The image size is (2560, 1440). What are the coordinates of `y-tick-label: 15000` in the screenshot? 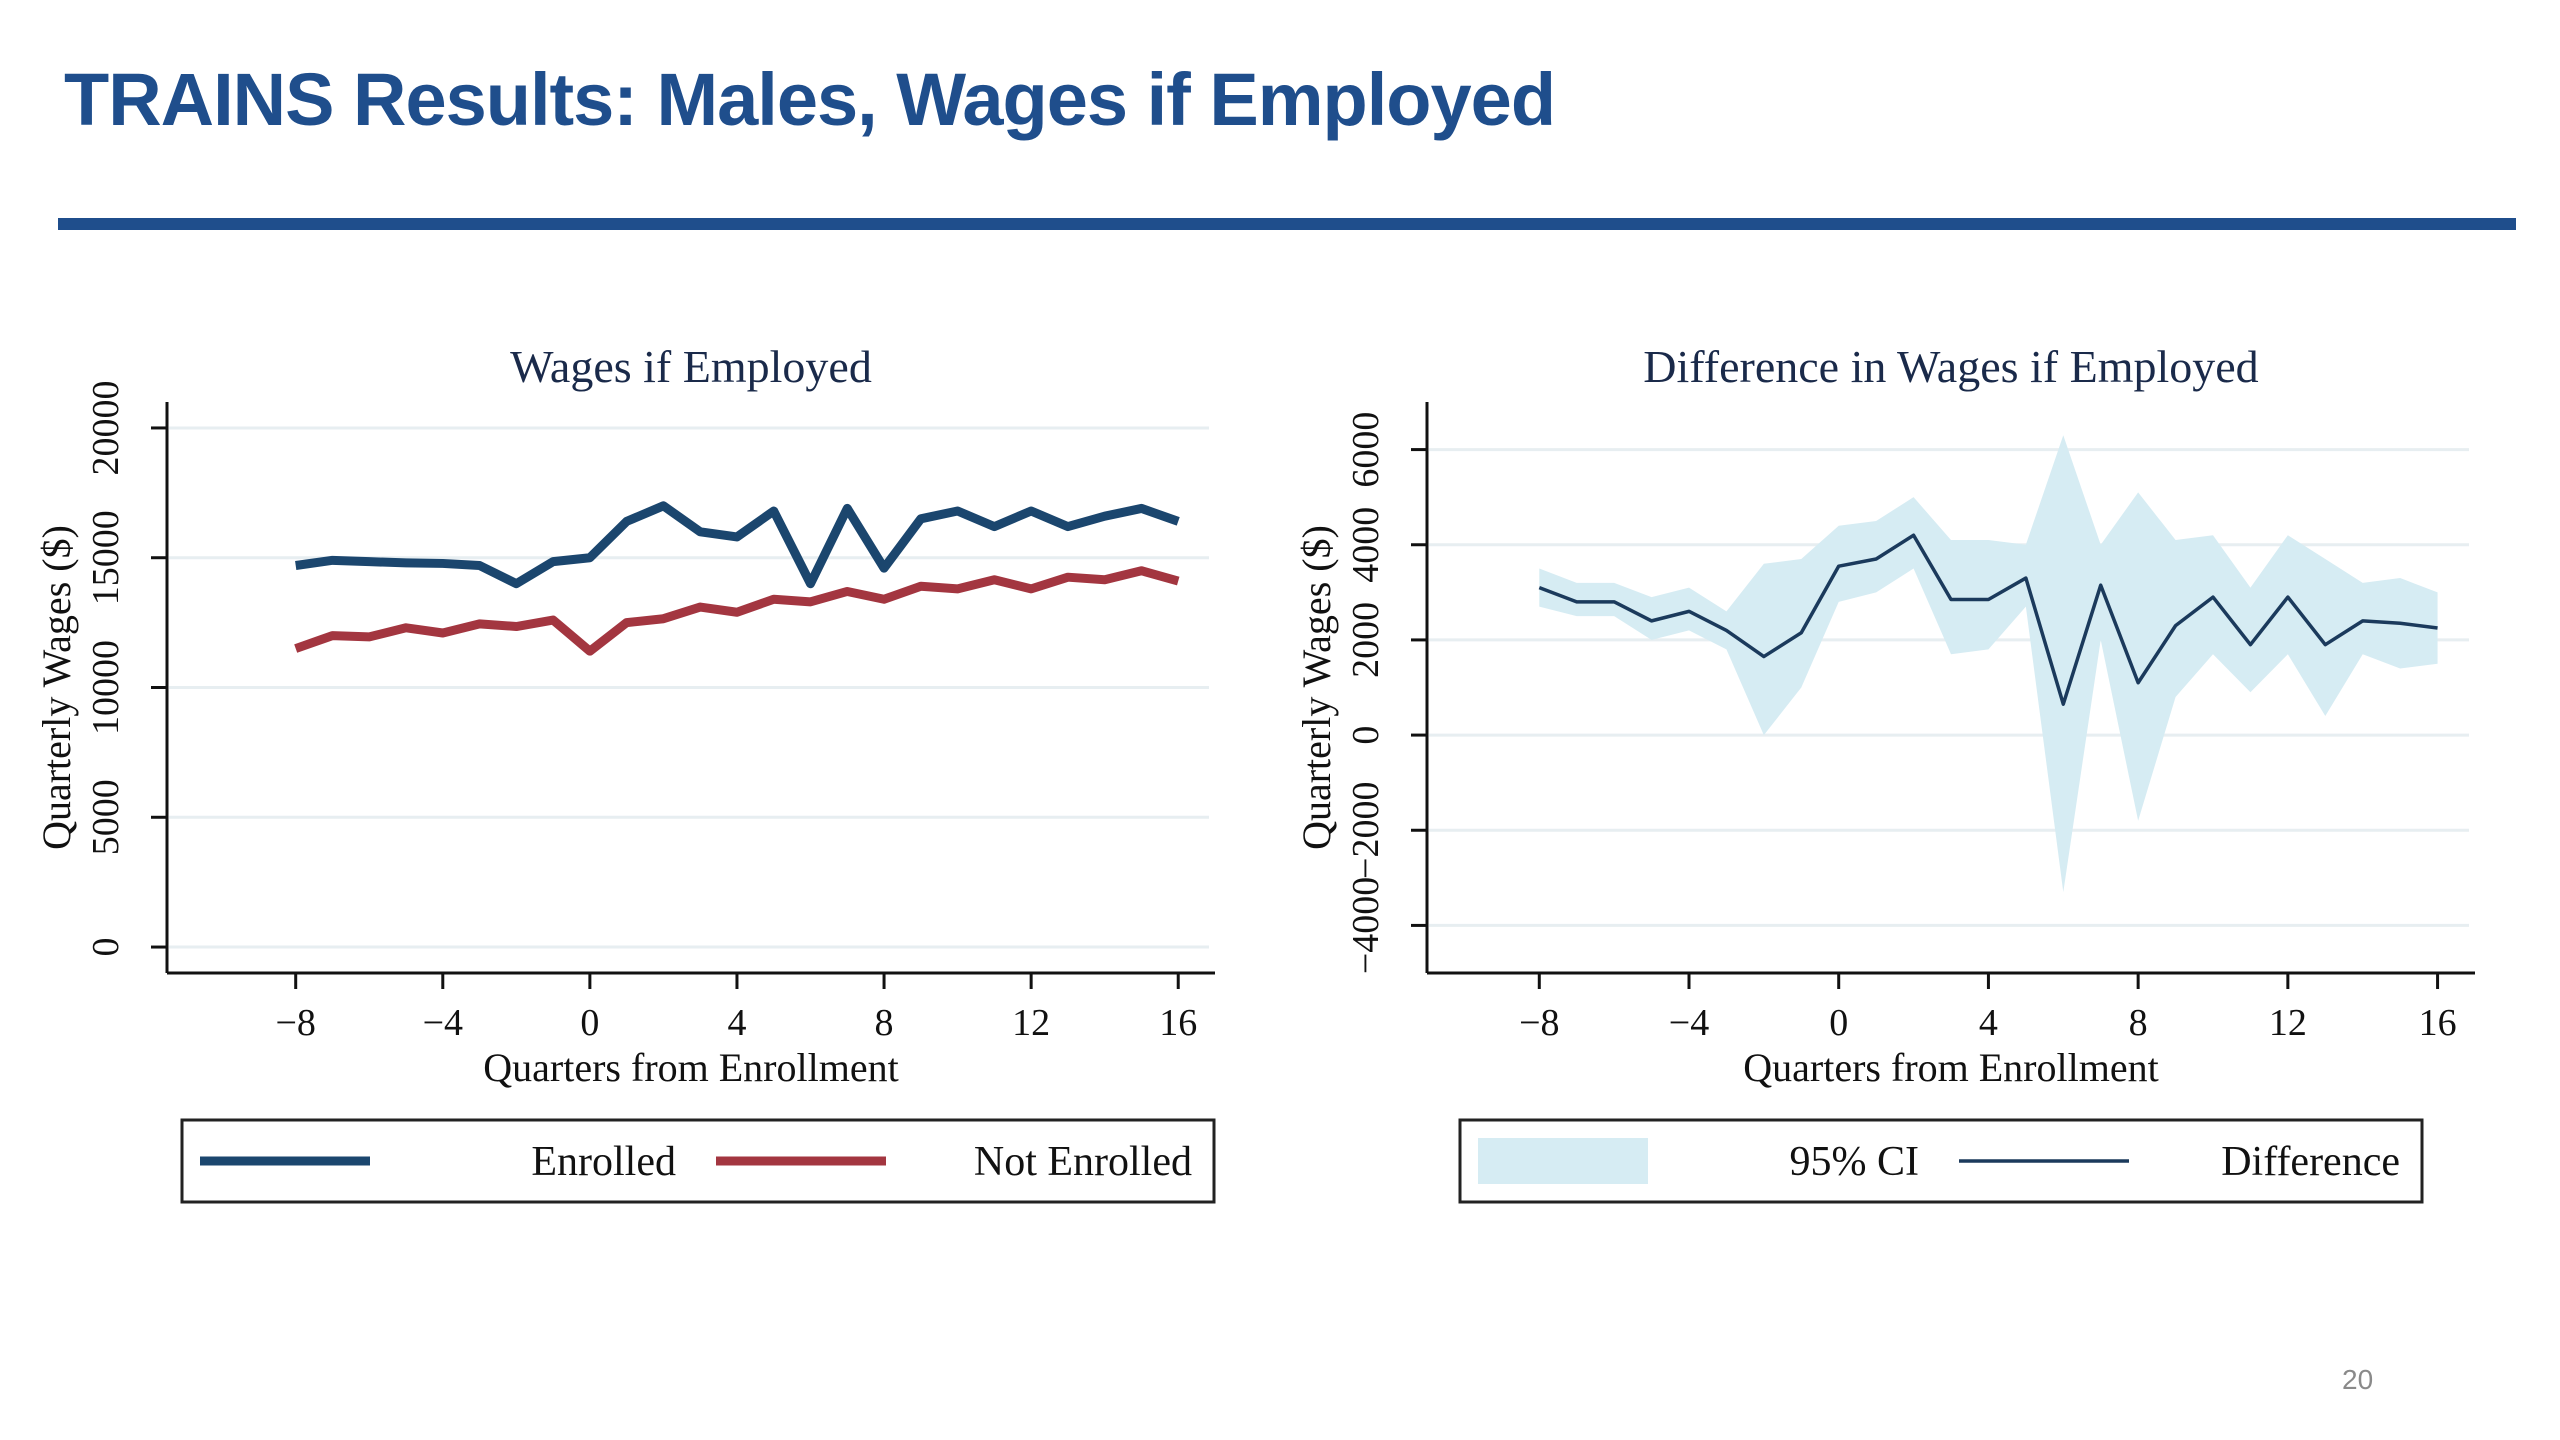 It's located at (106, 557).